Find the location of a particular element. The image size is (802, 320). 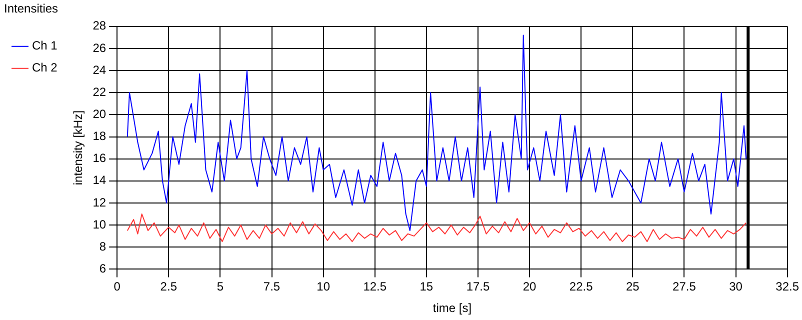

y-axis-title: intensity [kHz] is located at coordinates (77, 148).